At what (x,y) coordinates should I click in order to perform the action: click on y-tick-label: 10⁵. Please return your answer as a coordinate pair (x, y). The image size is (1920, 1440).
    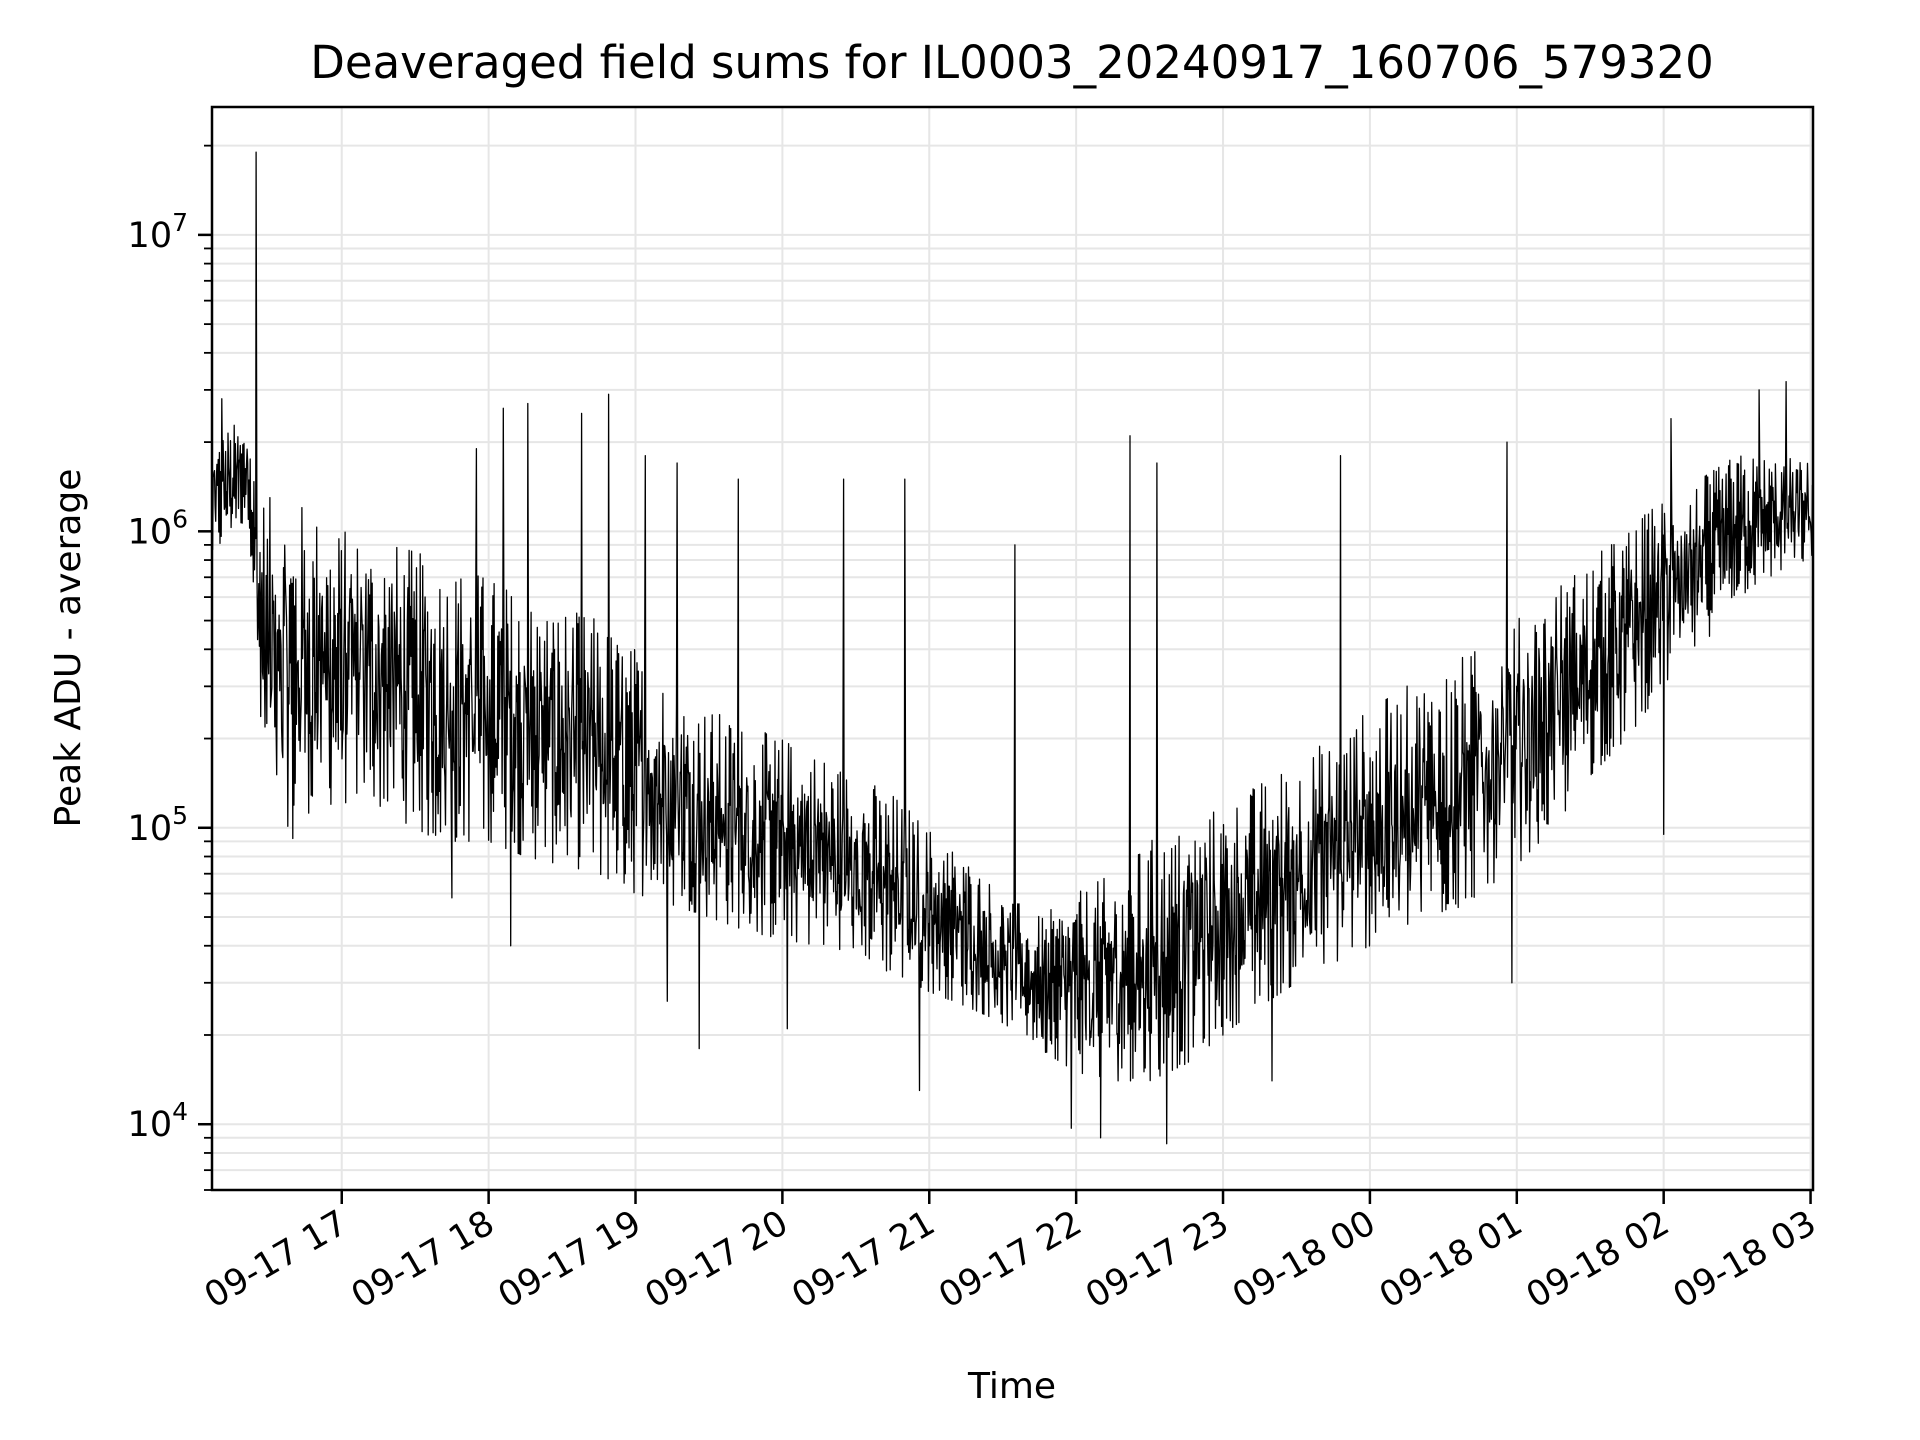
    Looking at the image, I should click on (158, 825).